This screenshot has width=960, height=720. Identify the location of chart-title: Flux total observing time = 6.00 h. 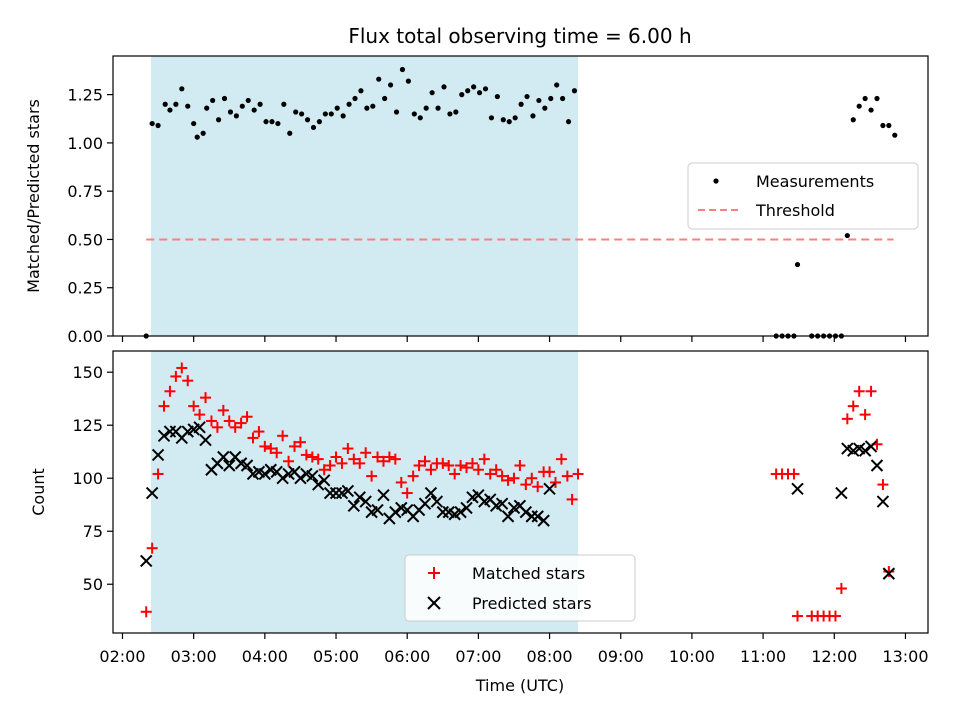
(519, 36).